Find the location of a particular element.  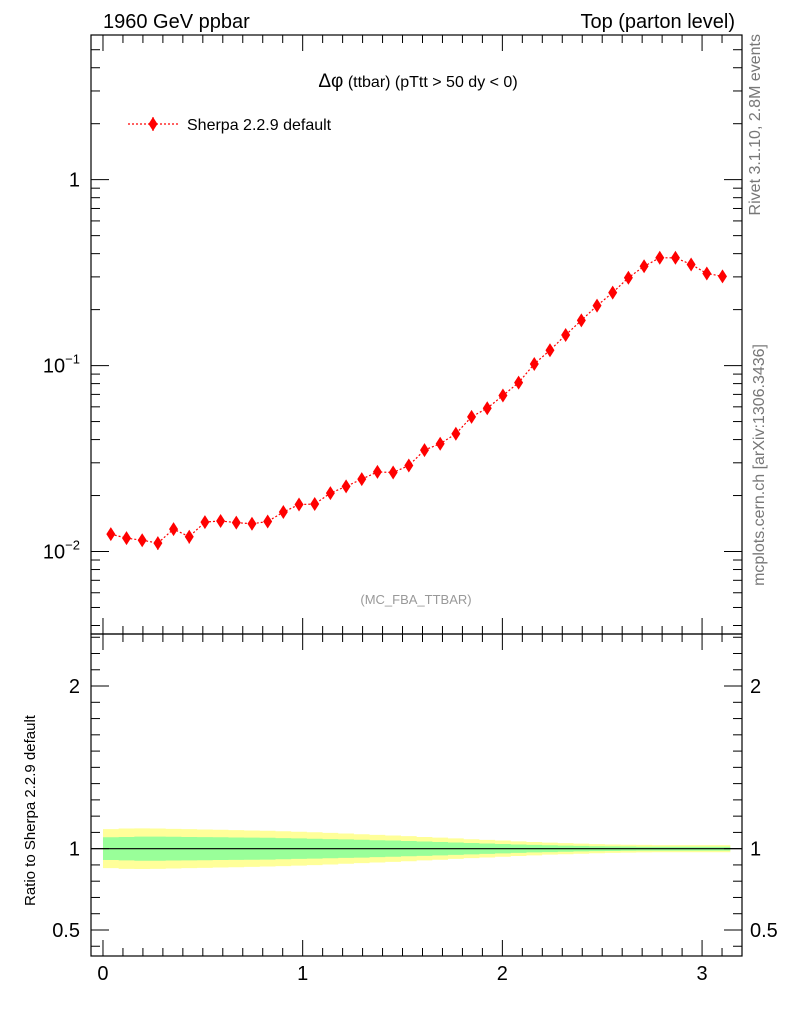

analysis-tag: (MC_FBA_TTBAR) is located at coordinates (415, 599).